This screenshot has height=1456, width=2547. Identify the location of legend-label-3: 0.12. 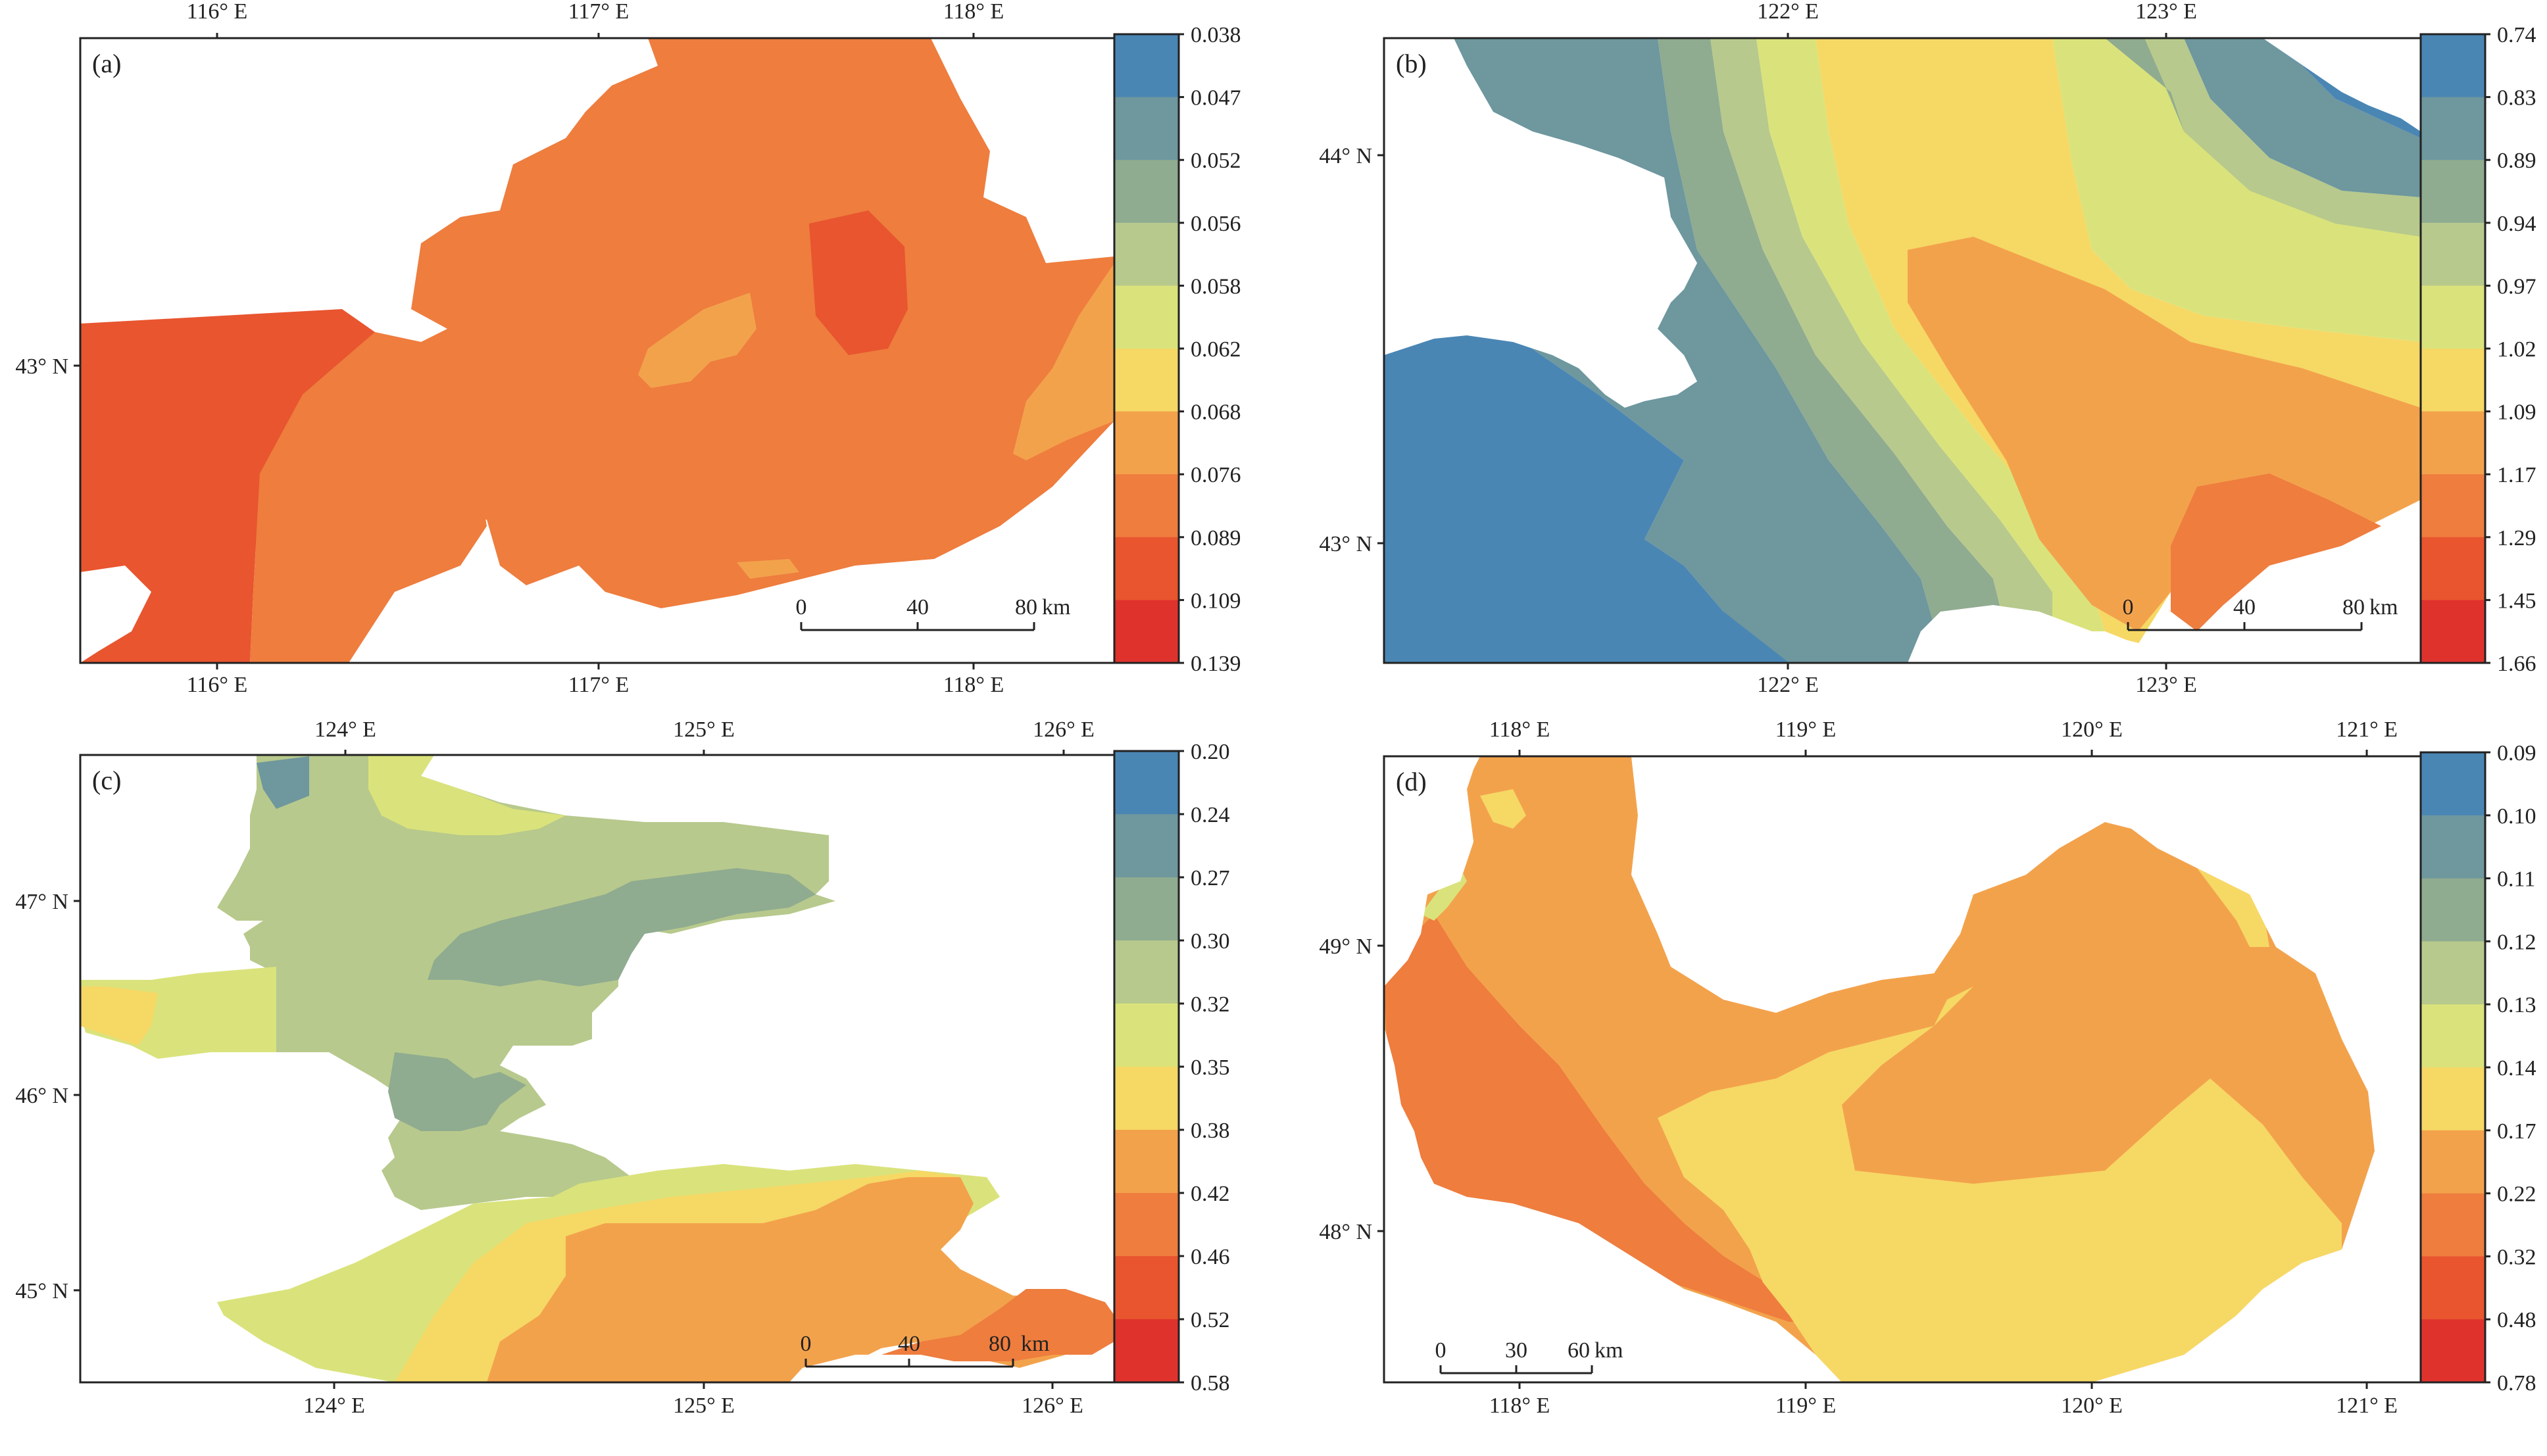
(2516, 942).